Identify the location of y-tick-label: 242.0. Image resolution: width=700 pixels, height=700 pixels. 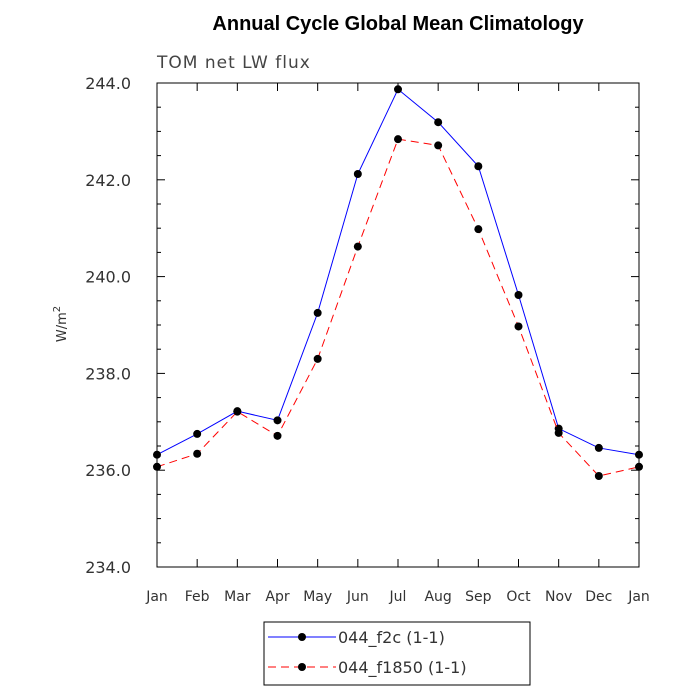
(108, 180).